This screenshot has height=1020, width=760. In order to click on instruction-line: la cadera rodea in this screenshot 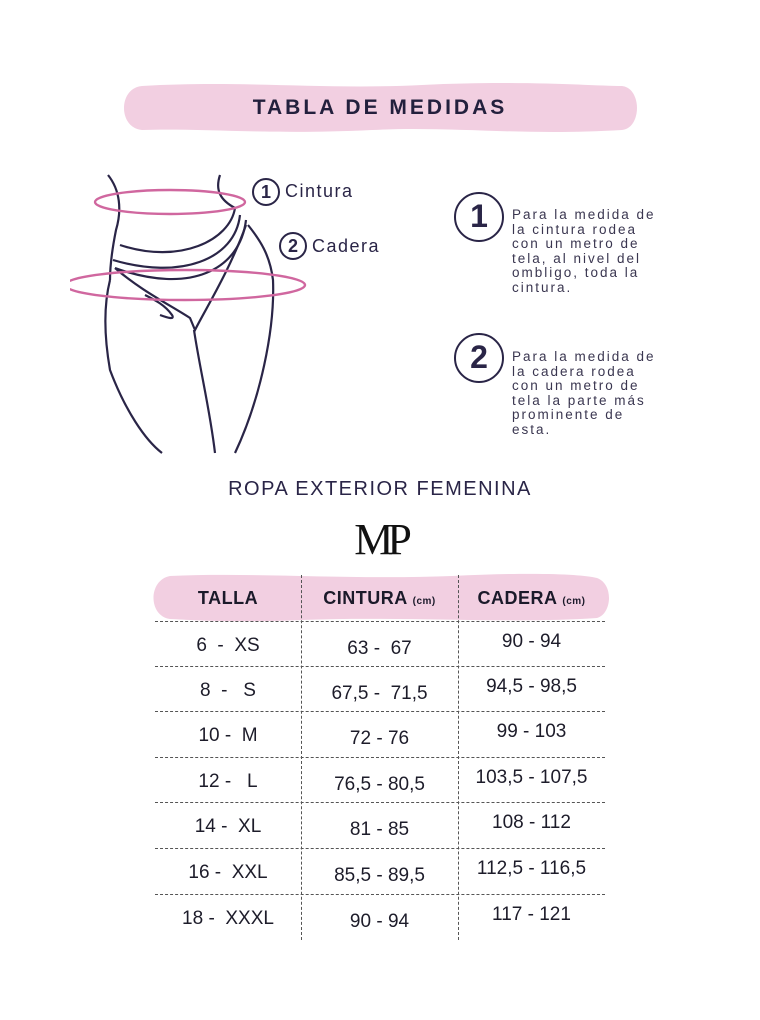, I will do `click(574, 371)`.